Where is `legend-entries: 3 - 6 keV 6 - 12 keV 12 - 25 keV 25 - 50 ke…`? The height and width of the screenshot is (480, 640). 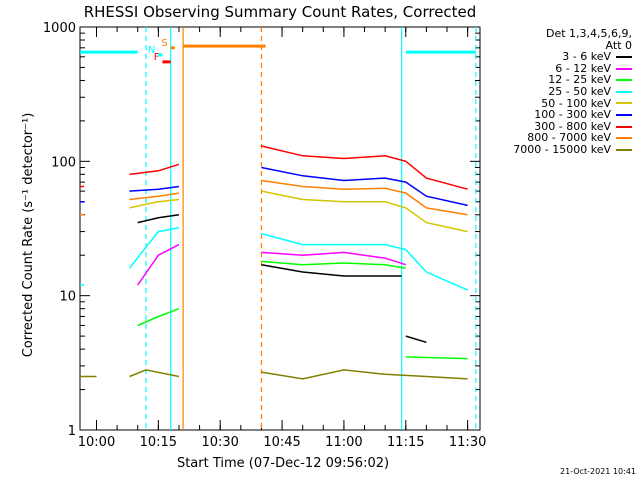
legend-entries: 3 - 6 keV 6 - 12 keV 12 - 25 keV 25 - 50 ke… is located at coordinates (552, 103).